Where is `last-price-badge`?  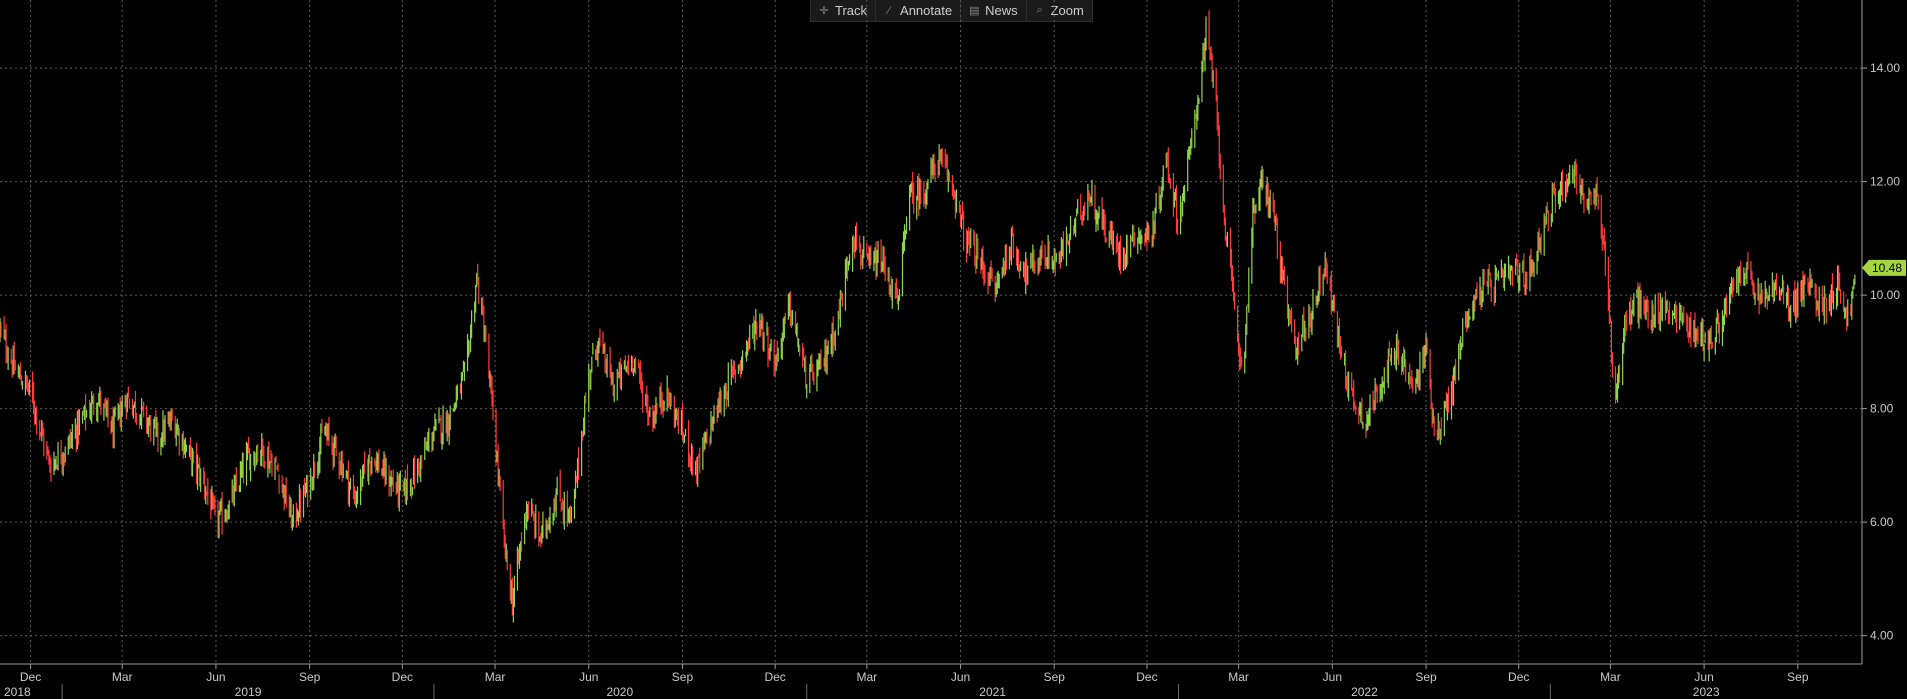 last-price-badge is located at coordinates (1884, 267).